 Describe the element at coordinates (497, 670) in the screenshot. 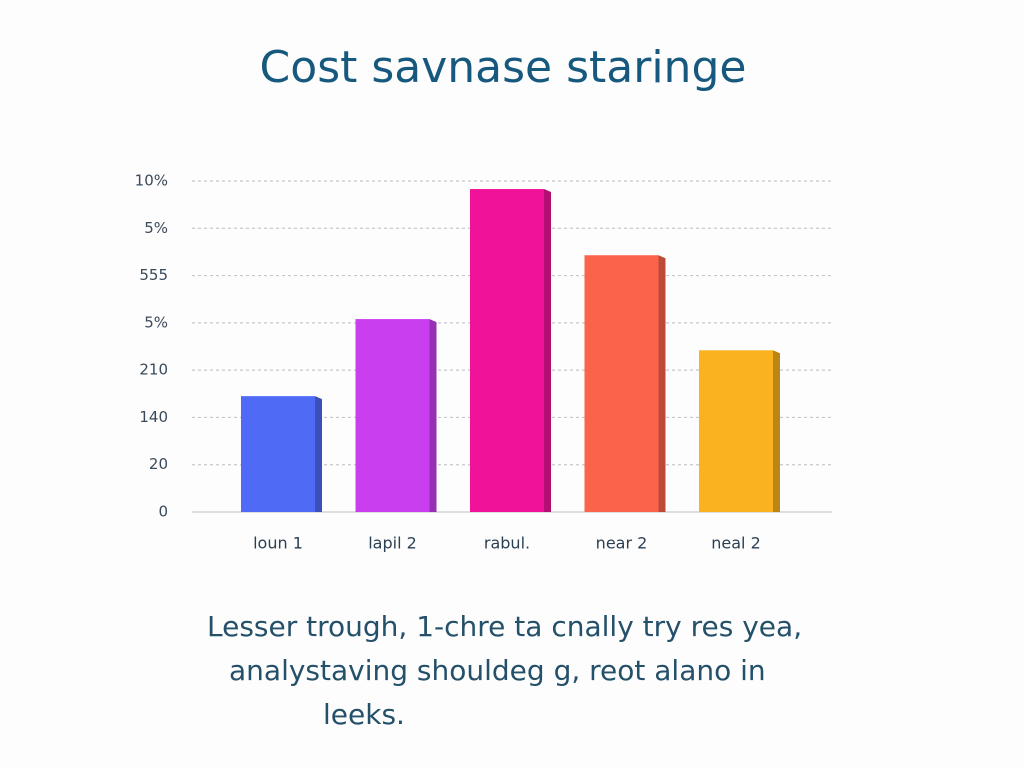

I see `annotation: analystaving shouldeg g, reot alano in` at that location.